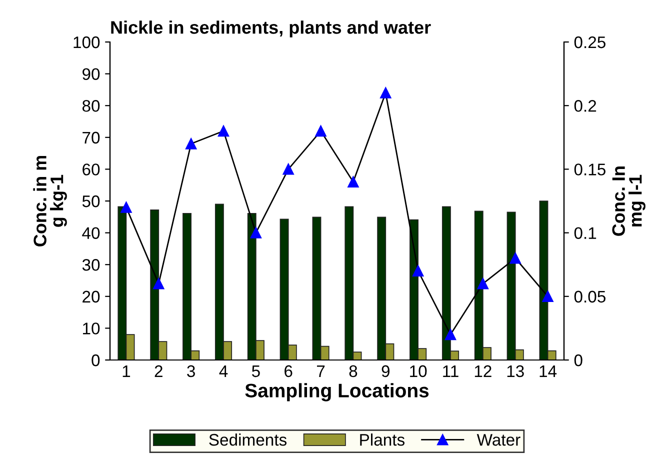 Image resolution: width=661 pixels, height=458 pixels. What do you see at coordinates (256, 371) in the screenshot?
I see `x-tick-label: 5` at bounding box center [256, 371].